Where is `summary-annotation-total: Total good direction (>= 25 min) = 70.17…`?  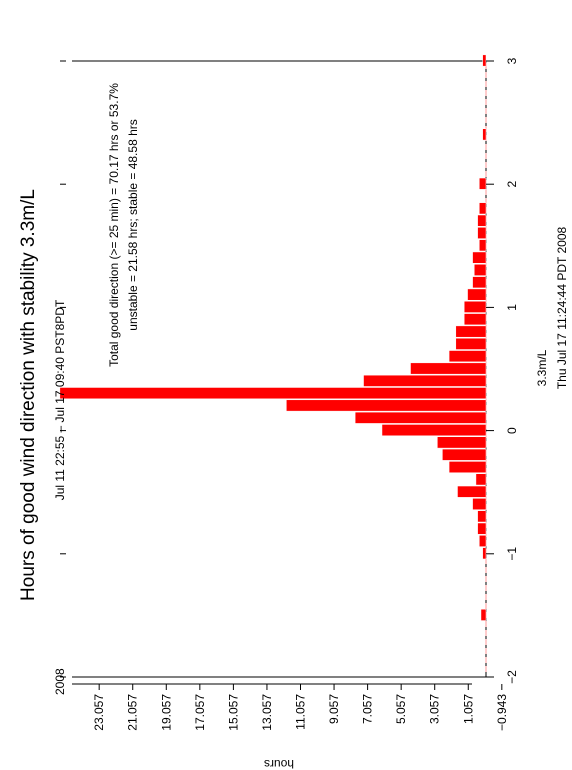 summary-annotation-total: Total good direction (>= 25 min) = 70.17… is located at coordinates (114, 225).